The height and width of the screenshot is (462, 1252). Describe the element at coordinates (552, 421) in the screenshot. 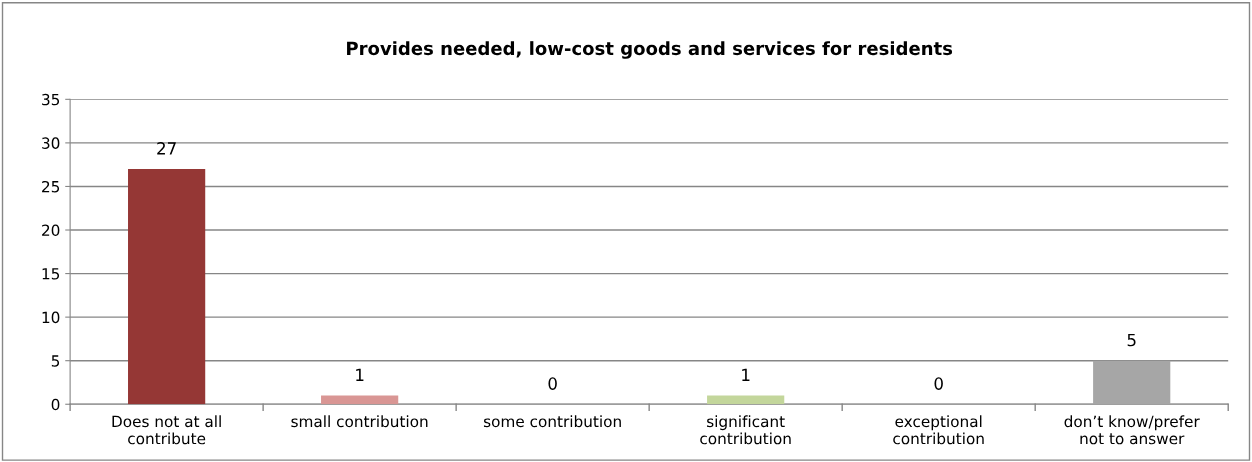

I see `x-tick-label: some contribution` at that location.